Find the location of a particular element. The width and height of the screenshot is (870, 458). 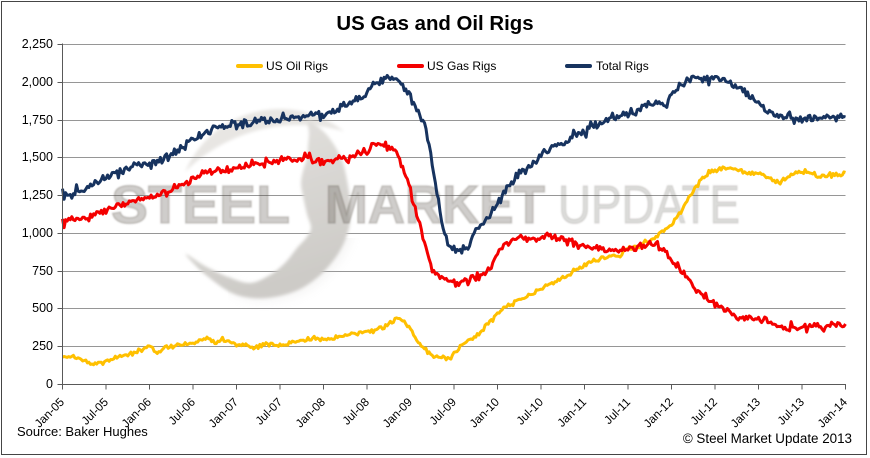

svg-text: STEEL is located at coordinates (200, 205).